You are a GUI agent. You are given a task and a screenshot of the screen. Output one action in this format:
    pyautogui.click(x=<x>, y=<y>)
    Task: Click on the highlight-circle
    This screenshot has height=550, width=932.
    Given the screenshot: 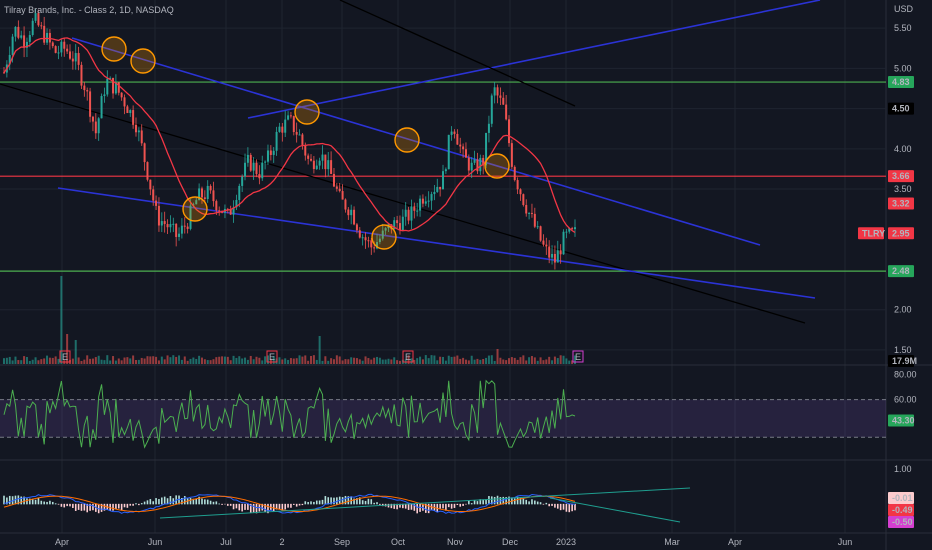 What is the action you would take?
    pyautogui.click(x=143, y=61)
    